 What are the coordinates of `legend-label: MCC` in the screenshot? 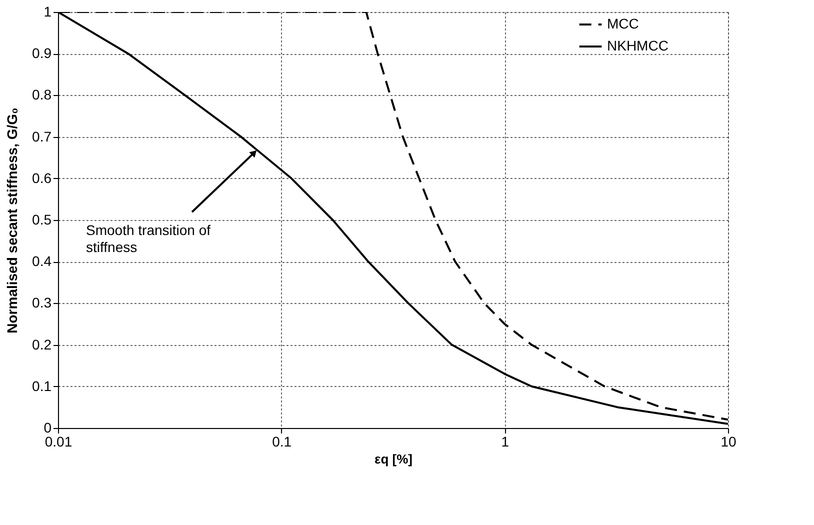 It's located at (623, 24).